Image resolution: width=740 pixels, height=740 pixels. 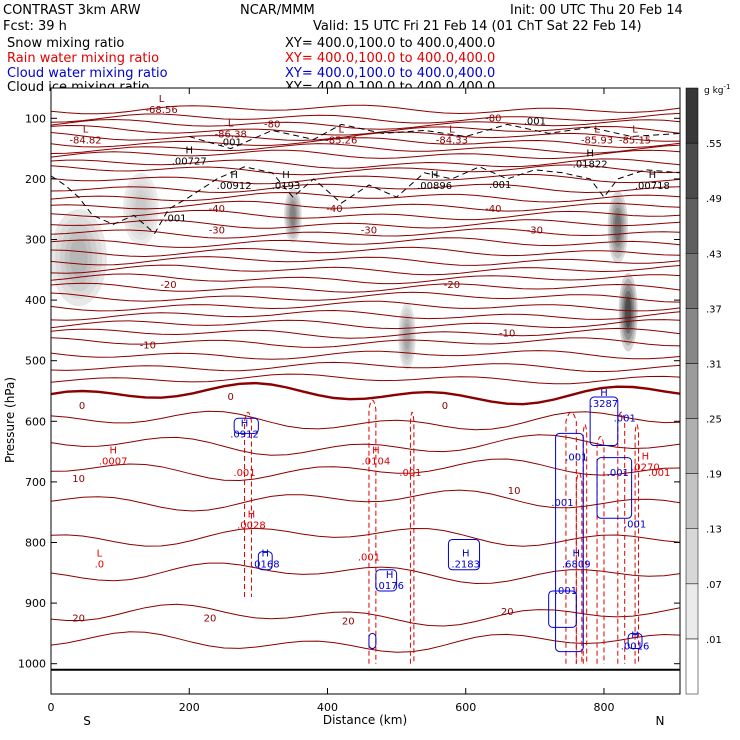 What do you see at coordinates (35, 26) in the screenshot?
I see `forecast-hour: Fcst: 39 h` at bounding box center [35, 26].